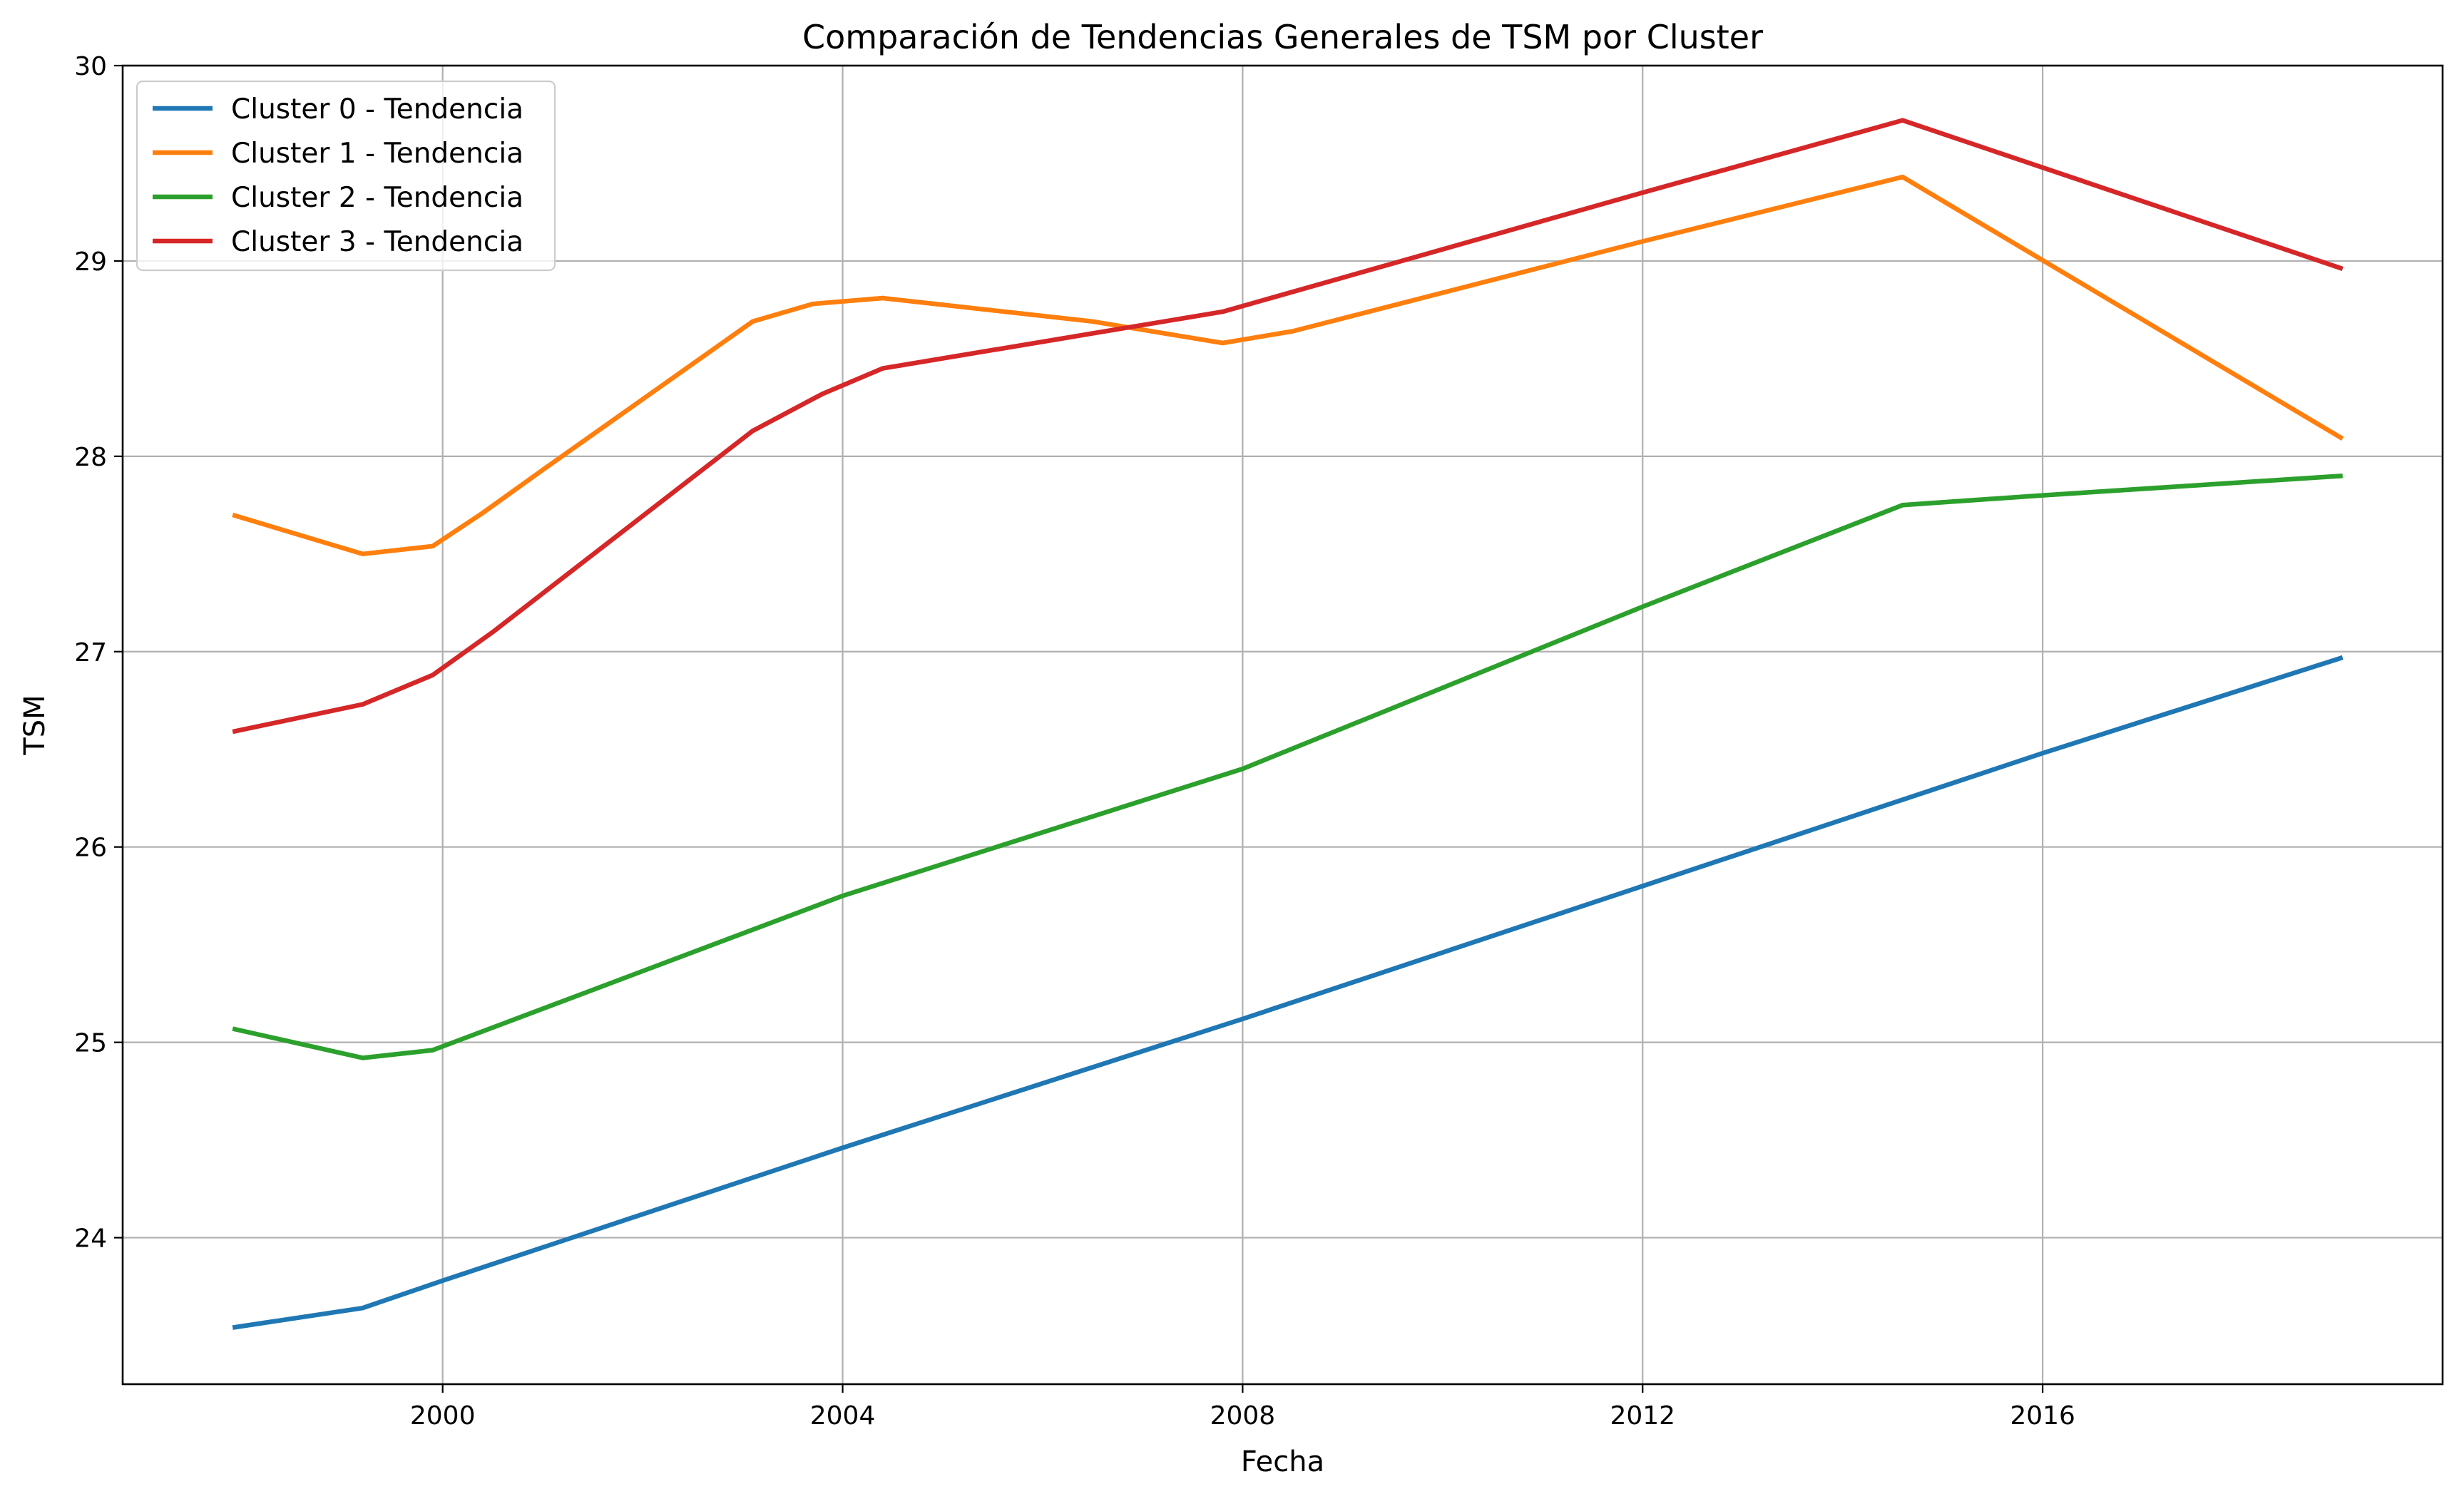  I want to click on x-axis-label: Fecha, so click(1283, 1462).